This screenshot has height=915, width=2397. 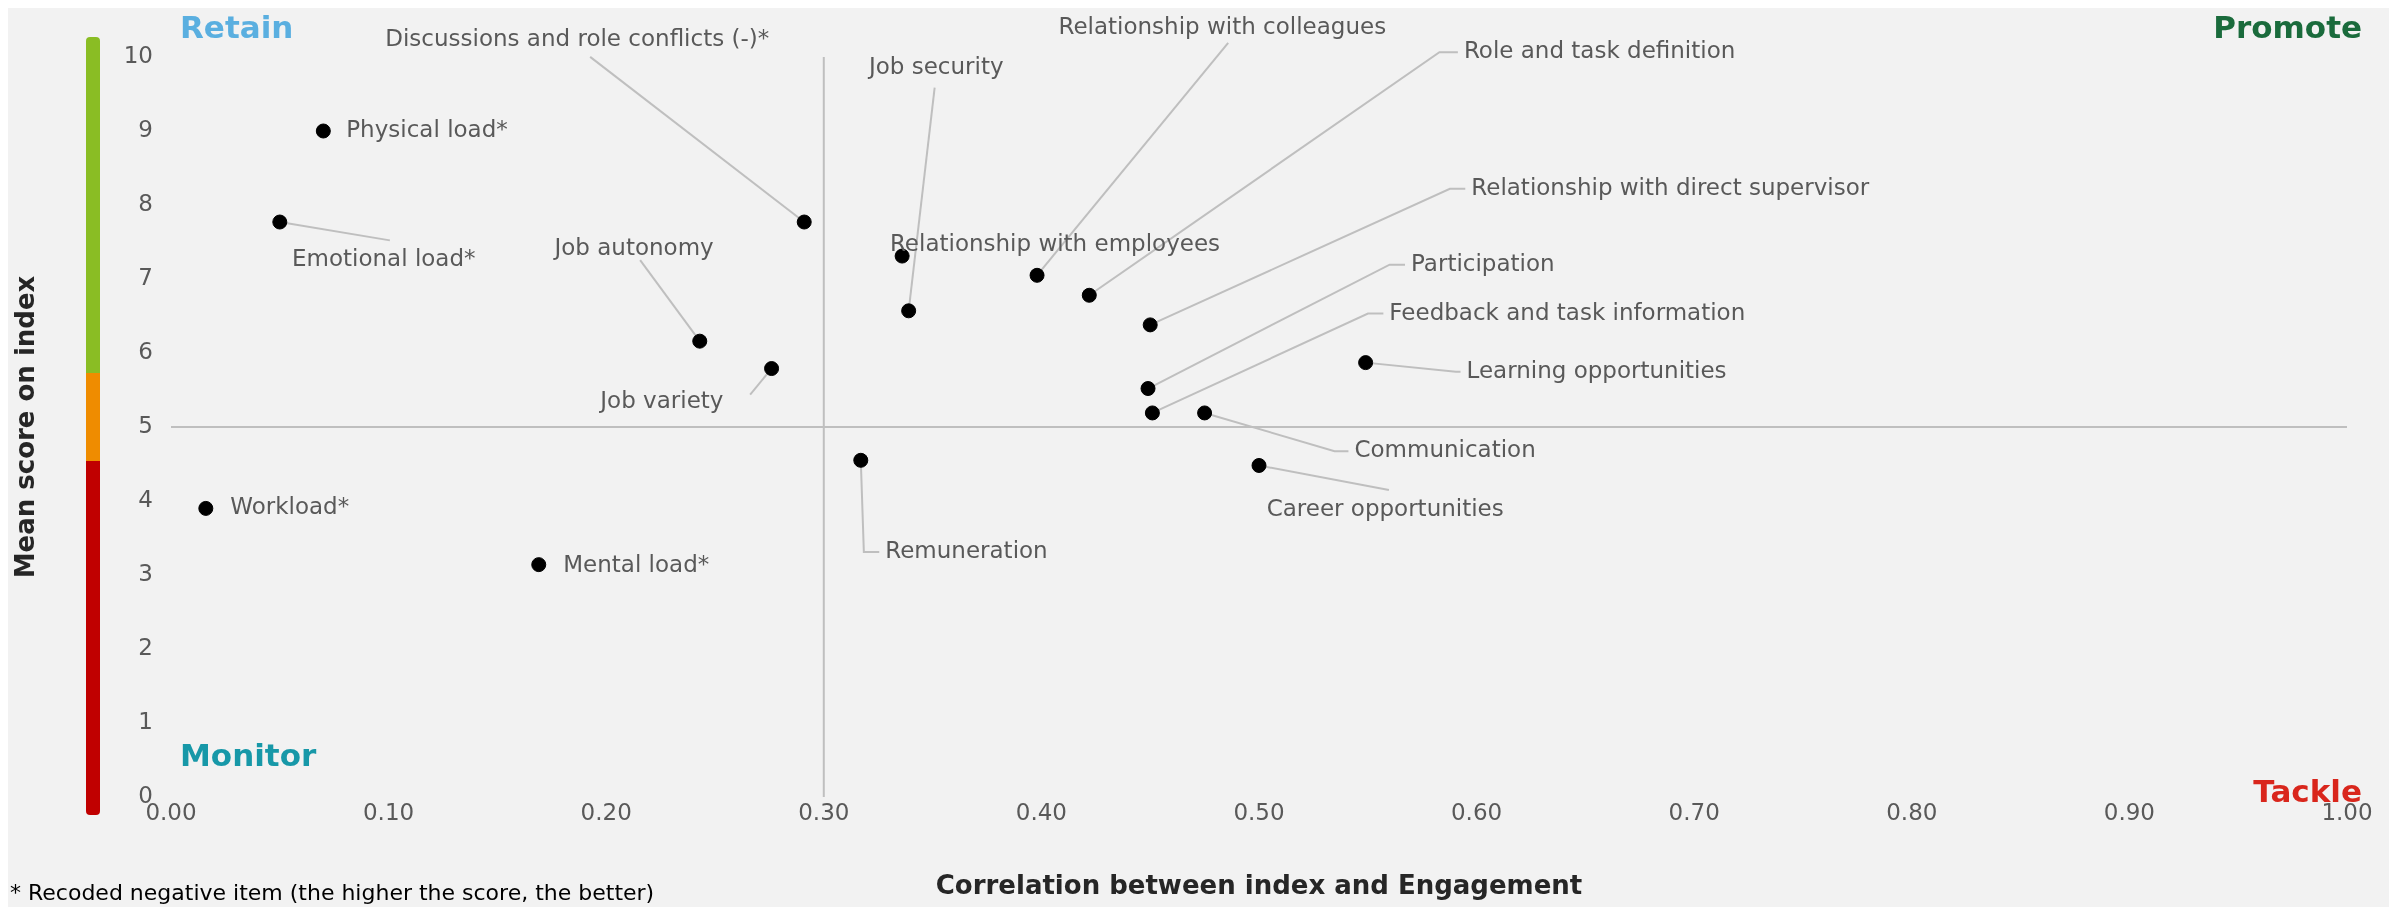 I want to click on annotation: Monitor, so click(x=248, y=755).